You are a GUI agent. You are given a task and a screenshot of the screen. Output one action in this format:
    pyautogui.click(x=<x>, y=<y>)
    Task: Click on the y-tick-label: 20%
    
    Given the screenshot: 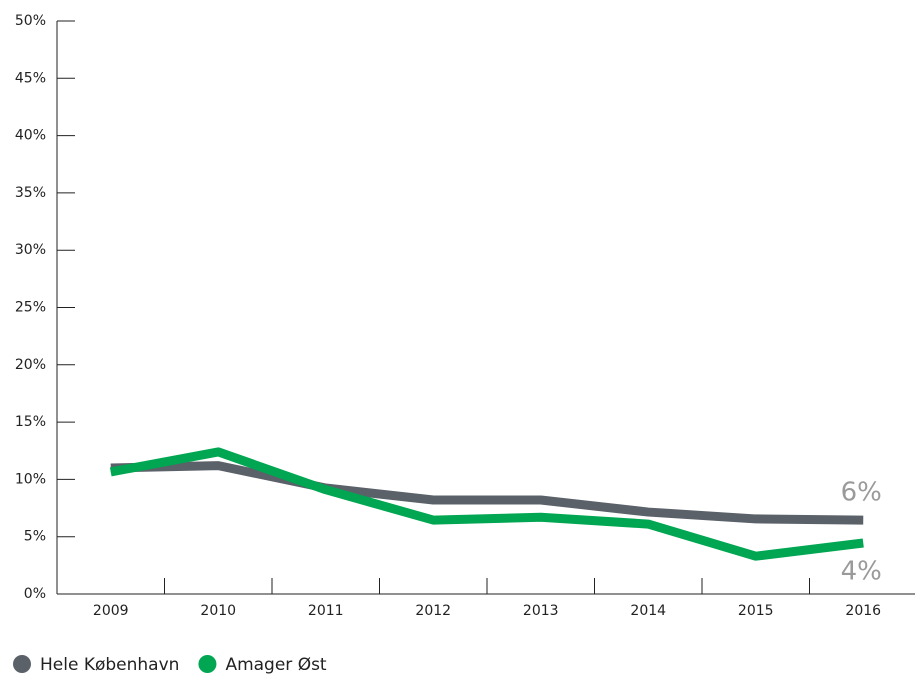 What is the action you would take?
    pyautogui.click(x=30, y=365)
    